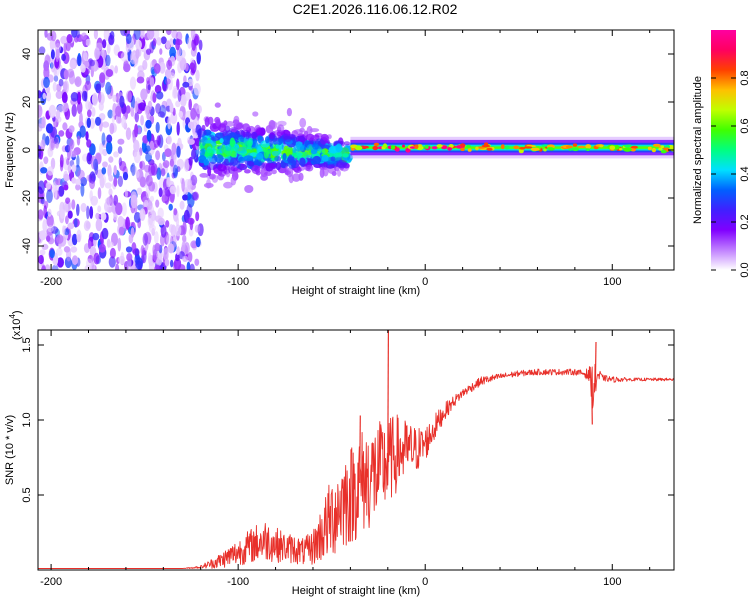 The image size is (750, 600). I want to click on snr-y-tick-label: 1.0, so click(27, 419).